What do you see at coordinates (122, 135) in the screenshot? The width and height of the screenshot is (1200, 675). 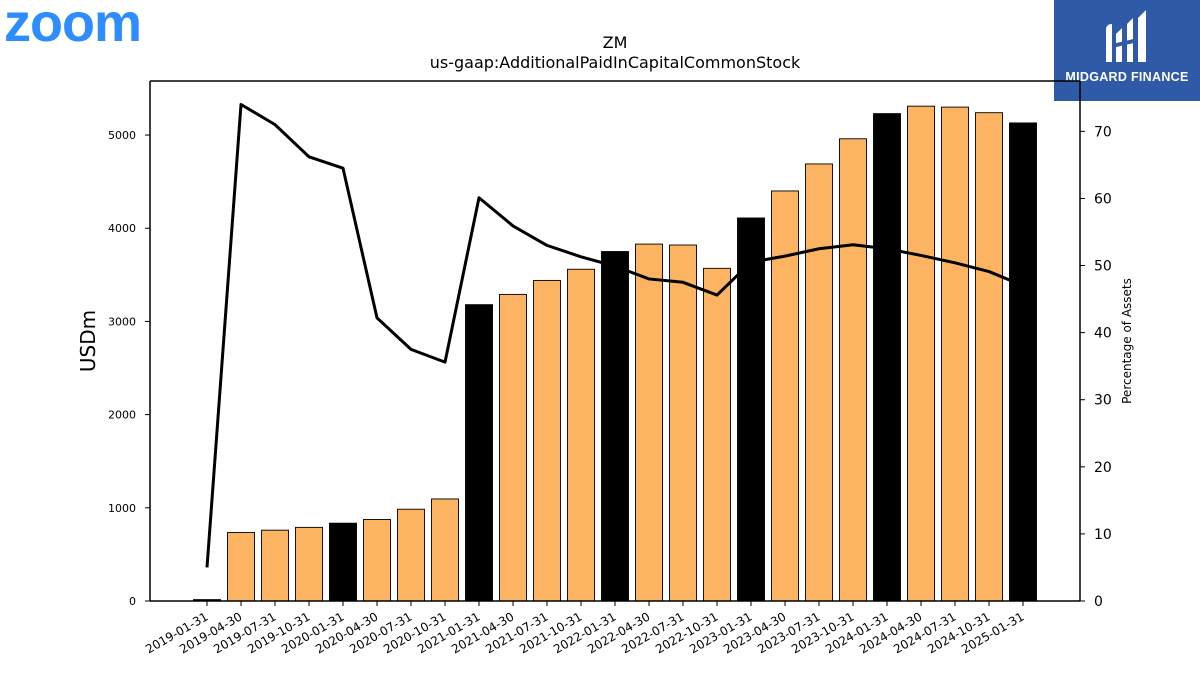 I see `y-tick-label: 5000` at bounding box center [122, 135].